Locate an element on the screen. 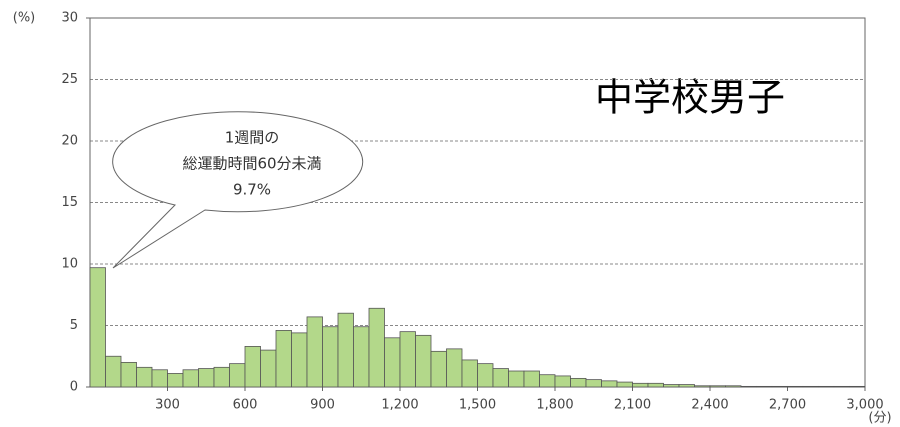 The height and width of the screenshot is (427, 900). x-tick-label: 900 is located at coordinates (322, 405).